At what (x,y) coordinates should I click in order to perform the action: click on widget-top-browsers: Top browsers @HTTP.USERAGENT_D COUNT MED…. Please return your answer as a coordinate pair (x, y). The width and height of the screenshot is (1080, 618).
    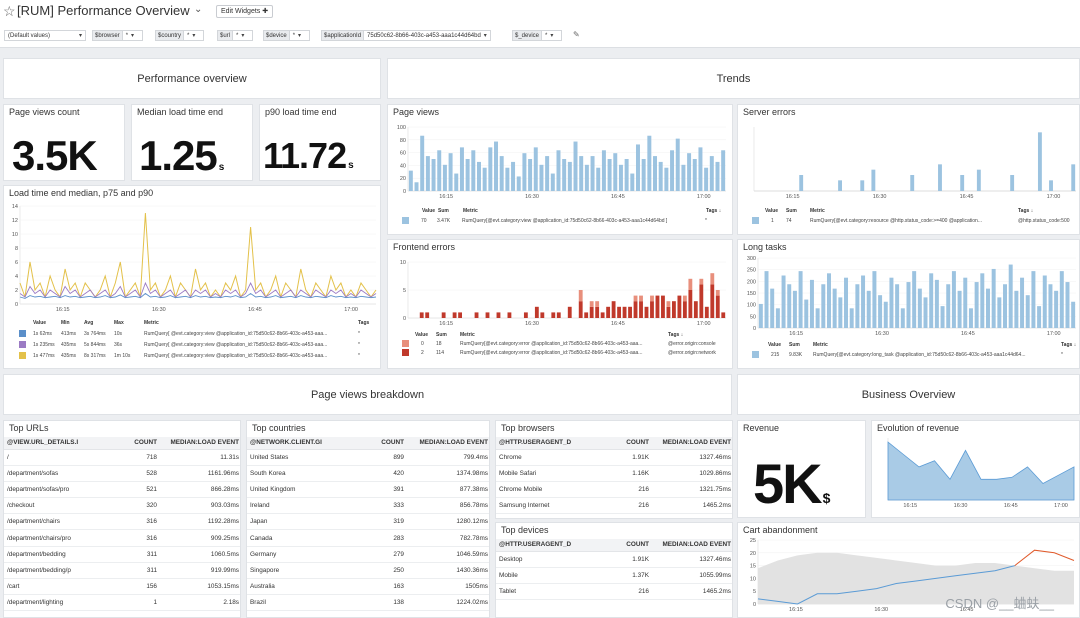
    Looking at the image, I should click on (614, 469).